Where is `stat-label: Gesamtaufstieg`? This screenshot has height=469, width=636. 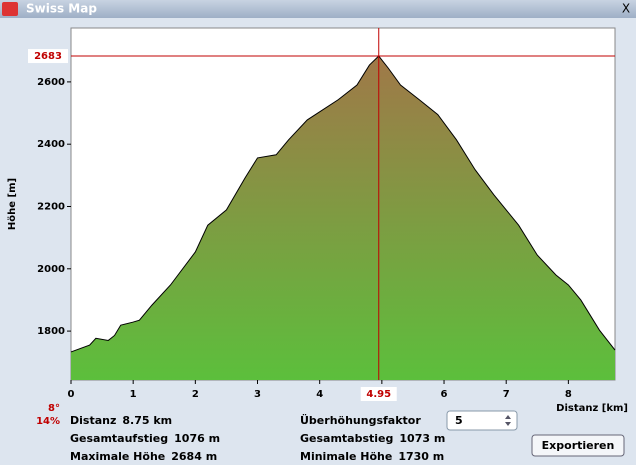
stat-label: Gesamtaufstieg is located at coordinates (119, 438).